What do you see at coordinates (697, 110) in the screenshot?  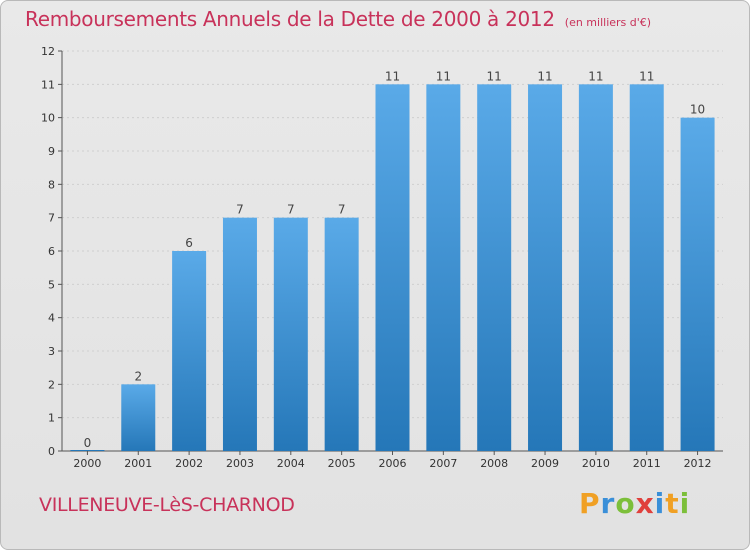 I see `data-label: 10` at bounding box center [697, 110].